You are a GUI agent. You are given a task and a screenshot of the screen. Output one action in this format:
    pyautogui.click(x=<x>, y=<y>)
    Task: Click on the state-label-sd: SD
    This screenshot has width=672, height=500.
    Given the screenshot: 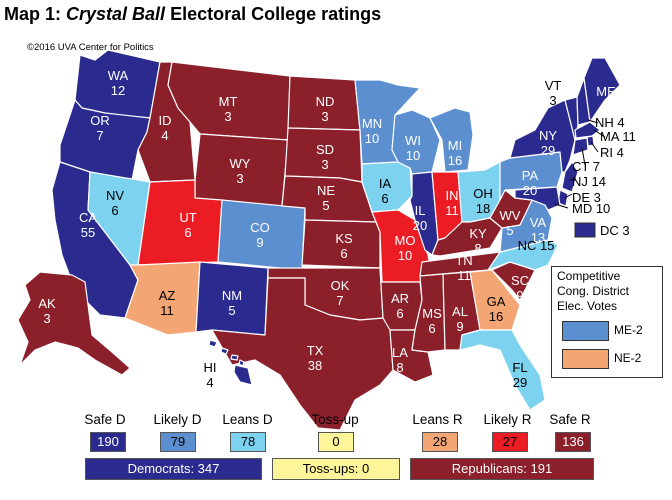 What is the action you would take?
    pyautogui.click(x=325, y=149)
    